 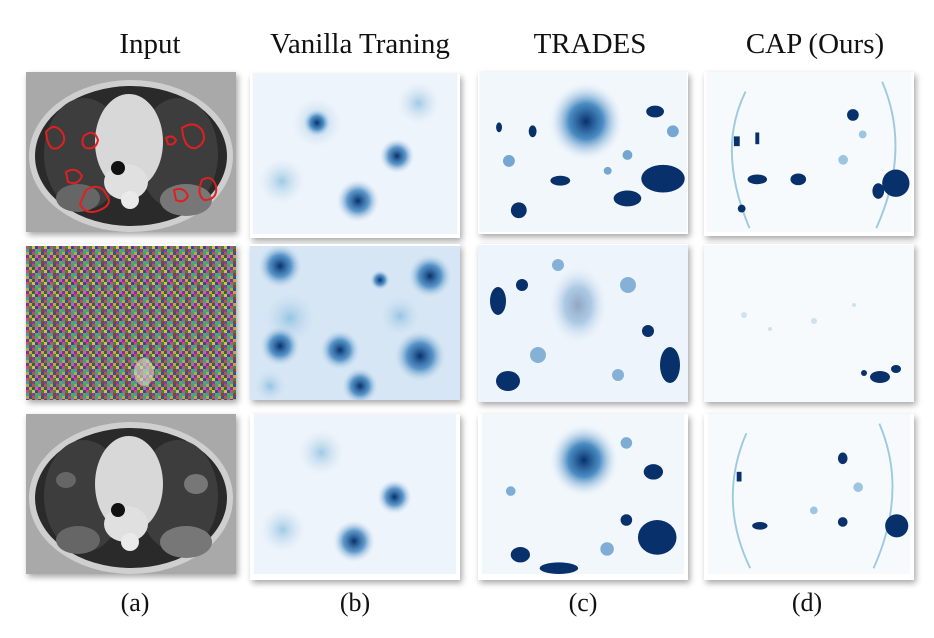 I want to click on trades-heatmap-adversarial, so click(x=583, y=323).